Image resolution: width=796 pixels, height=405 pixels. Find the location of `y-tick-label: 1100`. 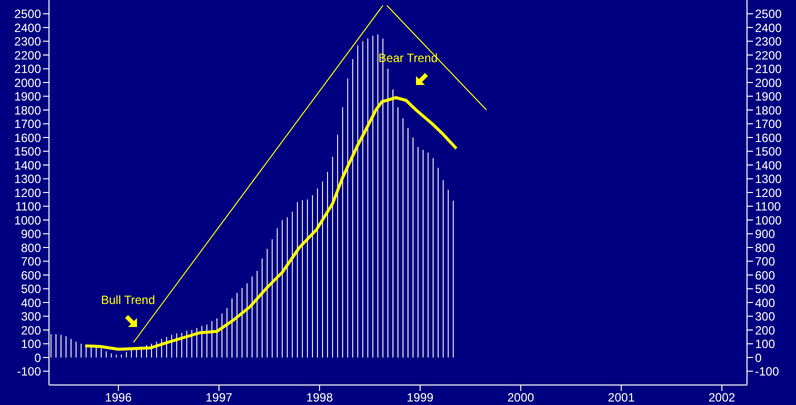

y-tick-label: 1100 is located at coordinates (28, 207).